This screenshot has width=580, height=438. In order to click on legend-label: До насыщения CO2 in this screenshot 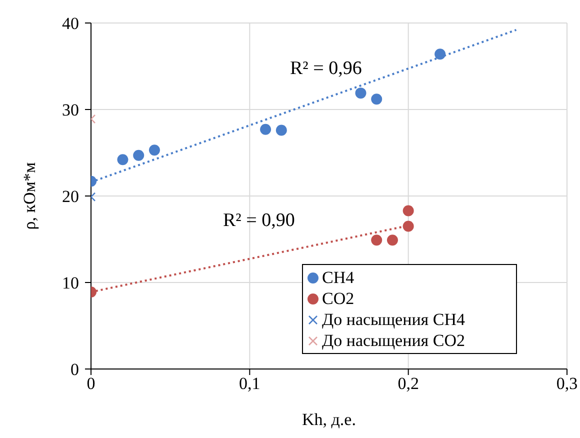, I will do `click(393, 340)`.